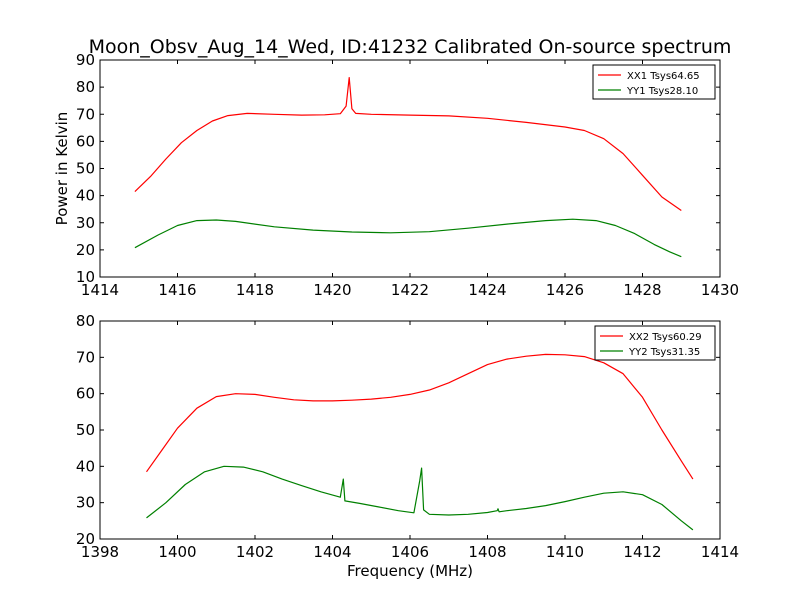 The height and width of the screenshot is (600, 800). What do you see at coordinates (85, 223) in the screenshot?
I see `top-y-tick-label: 30` at bounding box center [85, 223].